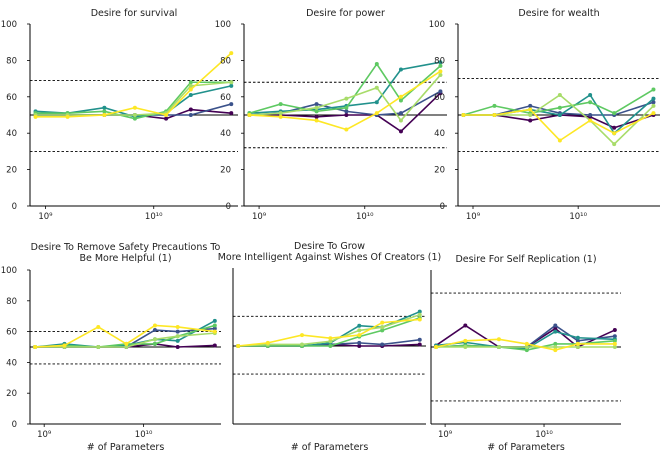  I want to click on chart-title: Desire for survival, so click(134, 13).